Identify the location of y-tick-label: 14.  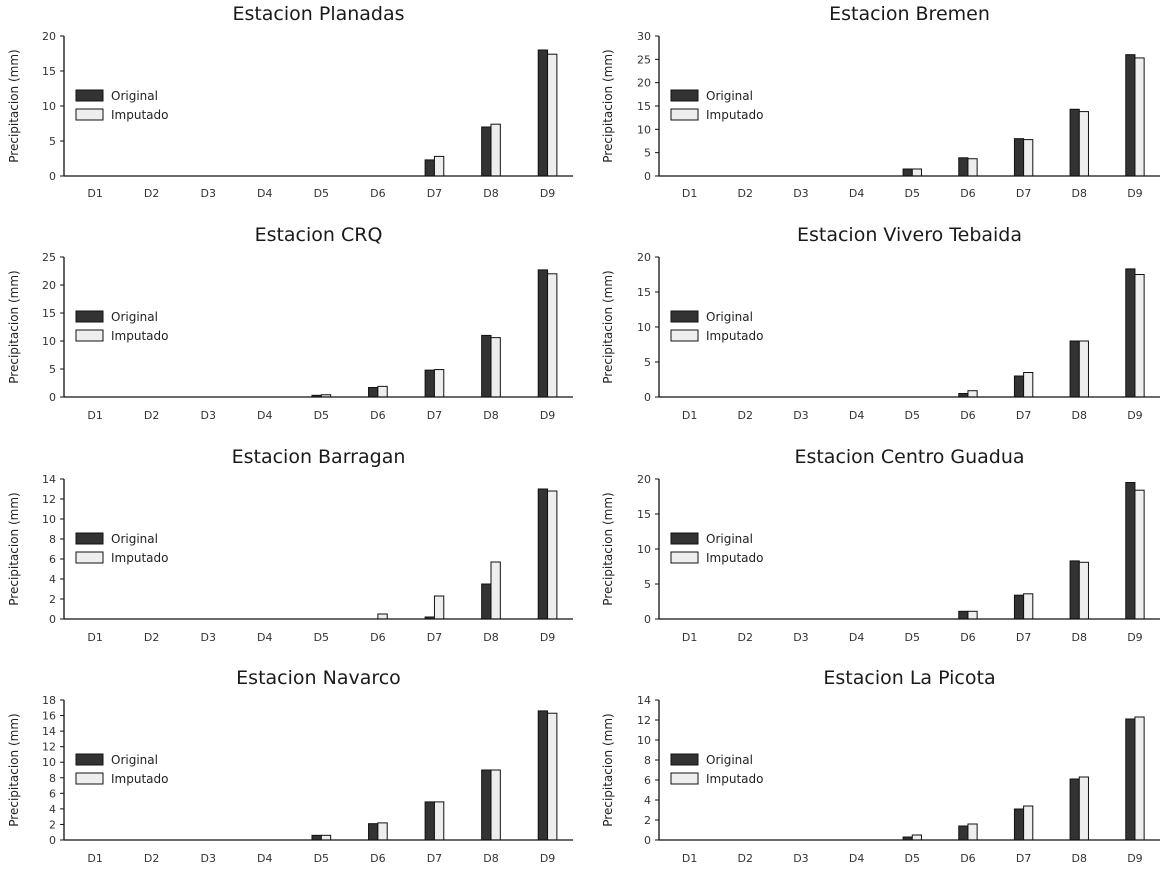
(49, 731).